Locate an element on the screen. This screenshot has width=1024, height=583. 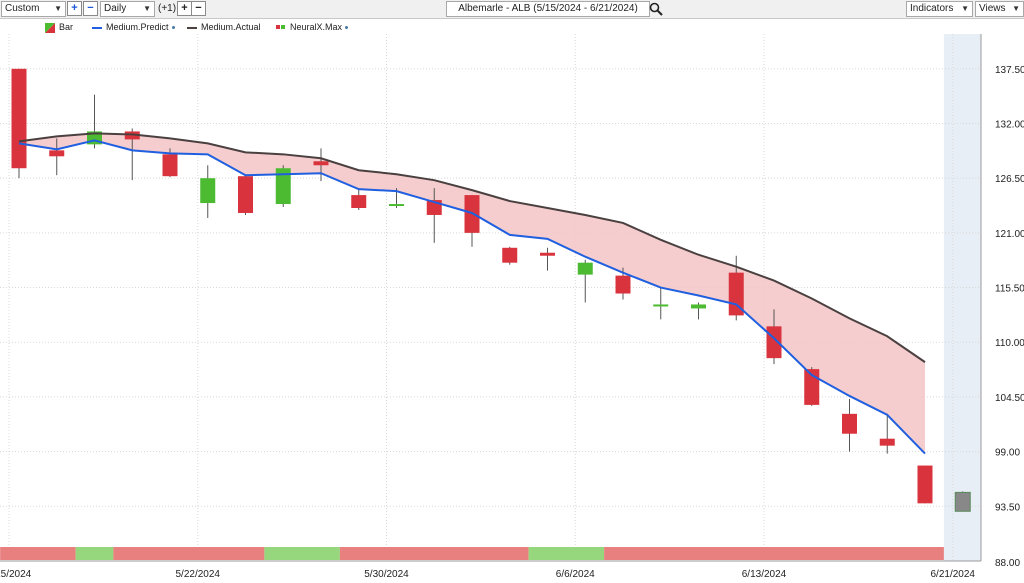
offset-increase-button: + is located at coordinates (184, 8).